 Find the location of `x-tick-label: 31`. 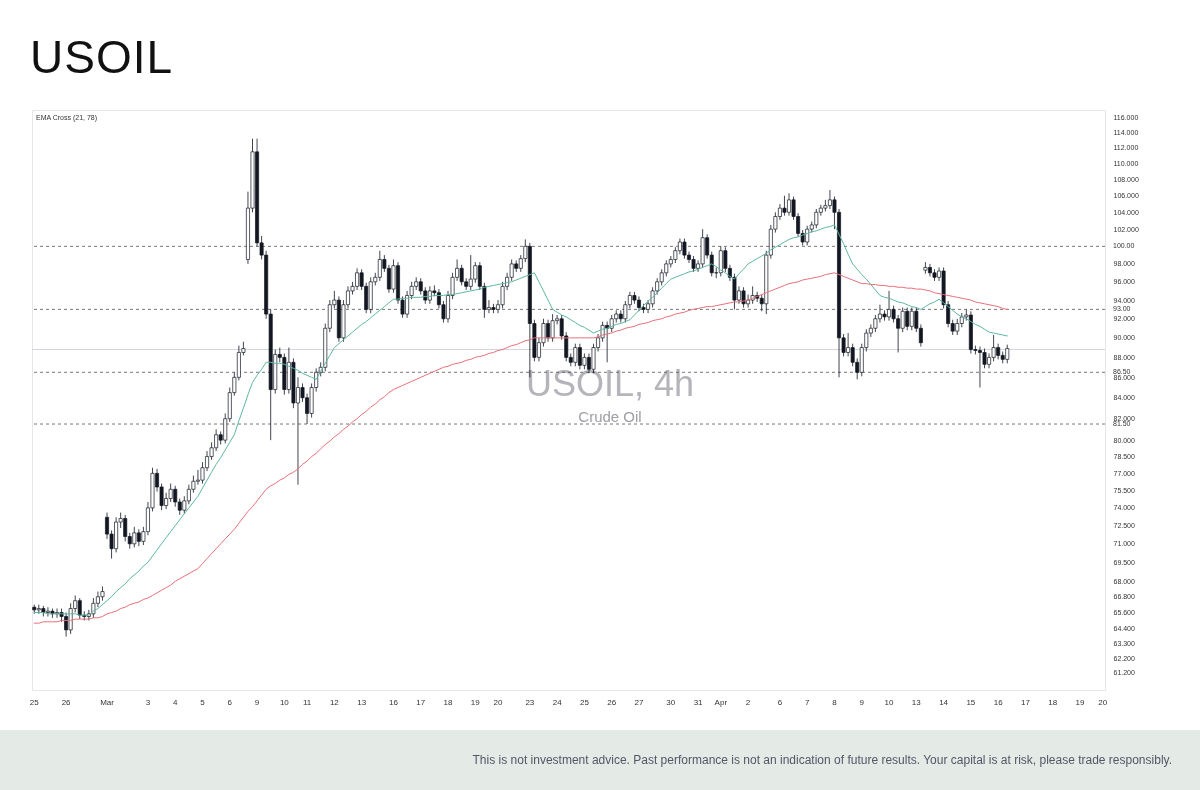

x-tick-label: 31 is located at coordinates (698, 702).